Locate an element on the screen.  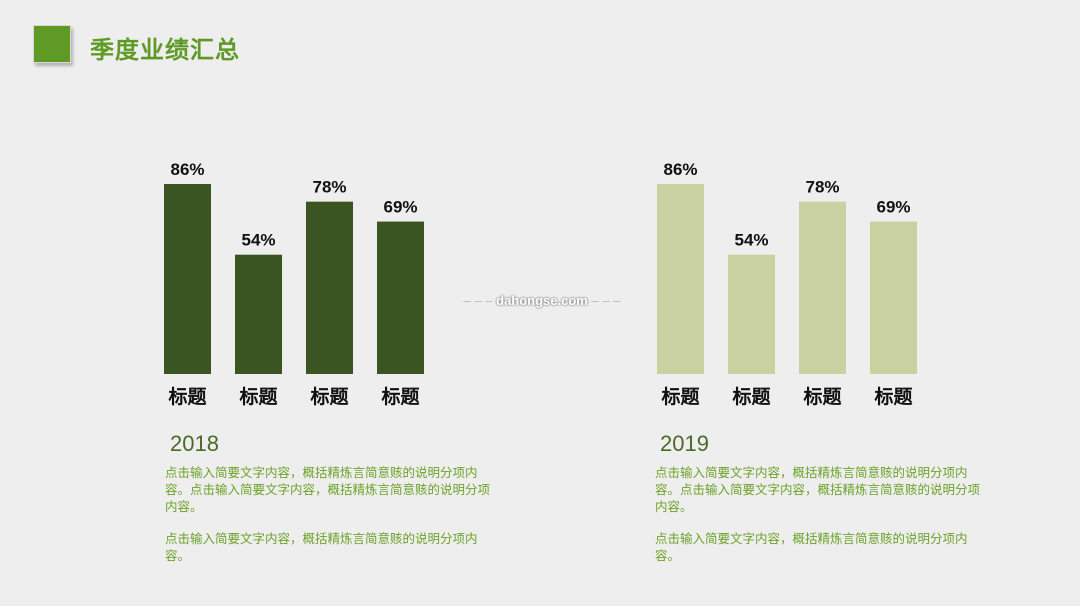
right-paragraph-2: 点击输入简要文字内容，概括精炼言简意赅的说明分项内容。 is located at coordinates (811, 547).